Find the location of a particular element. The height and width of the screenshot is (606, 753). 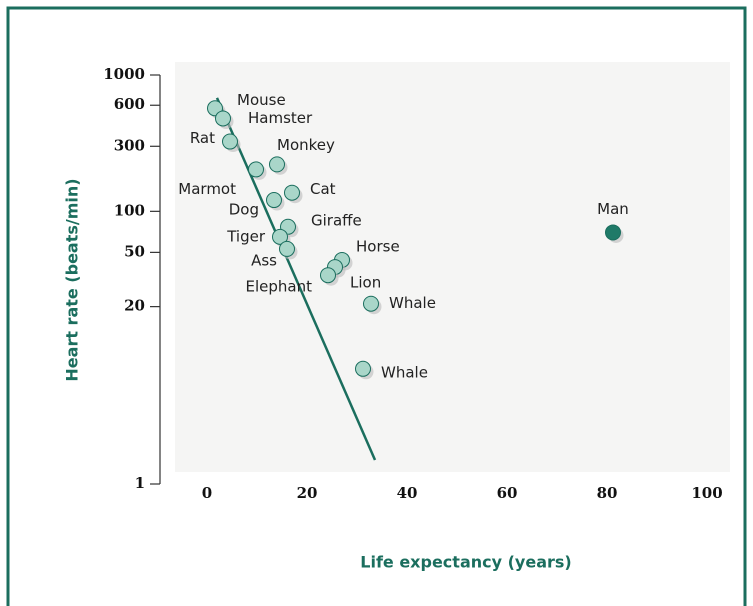

point-label: Marmot is located at coordinates (207, 189).